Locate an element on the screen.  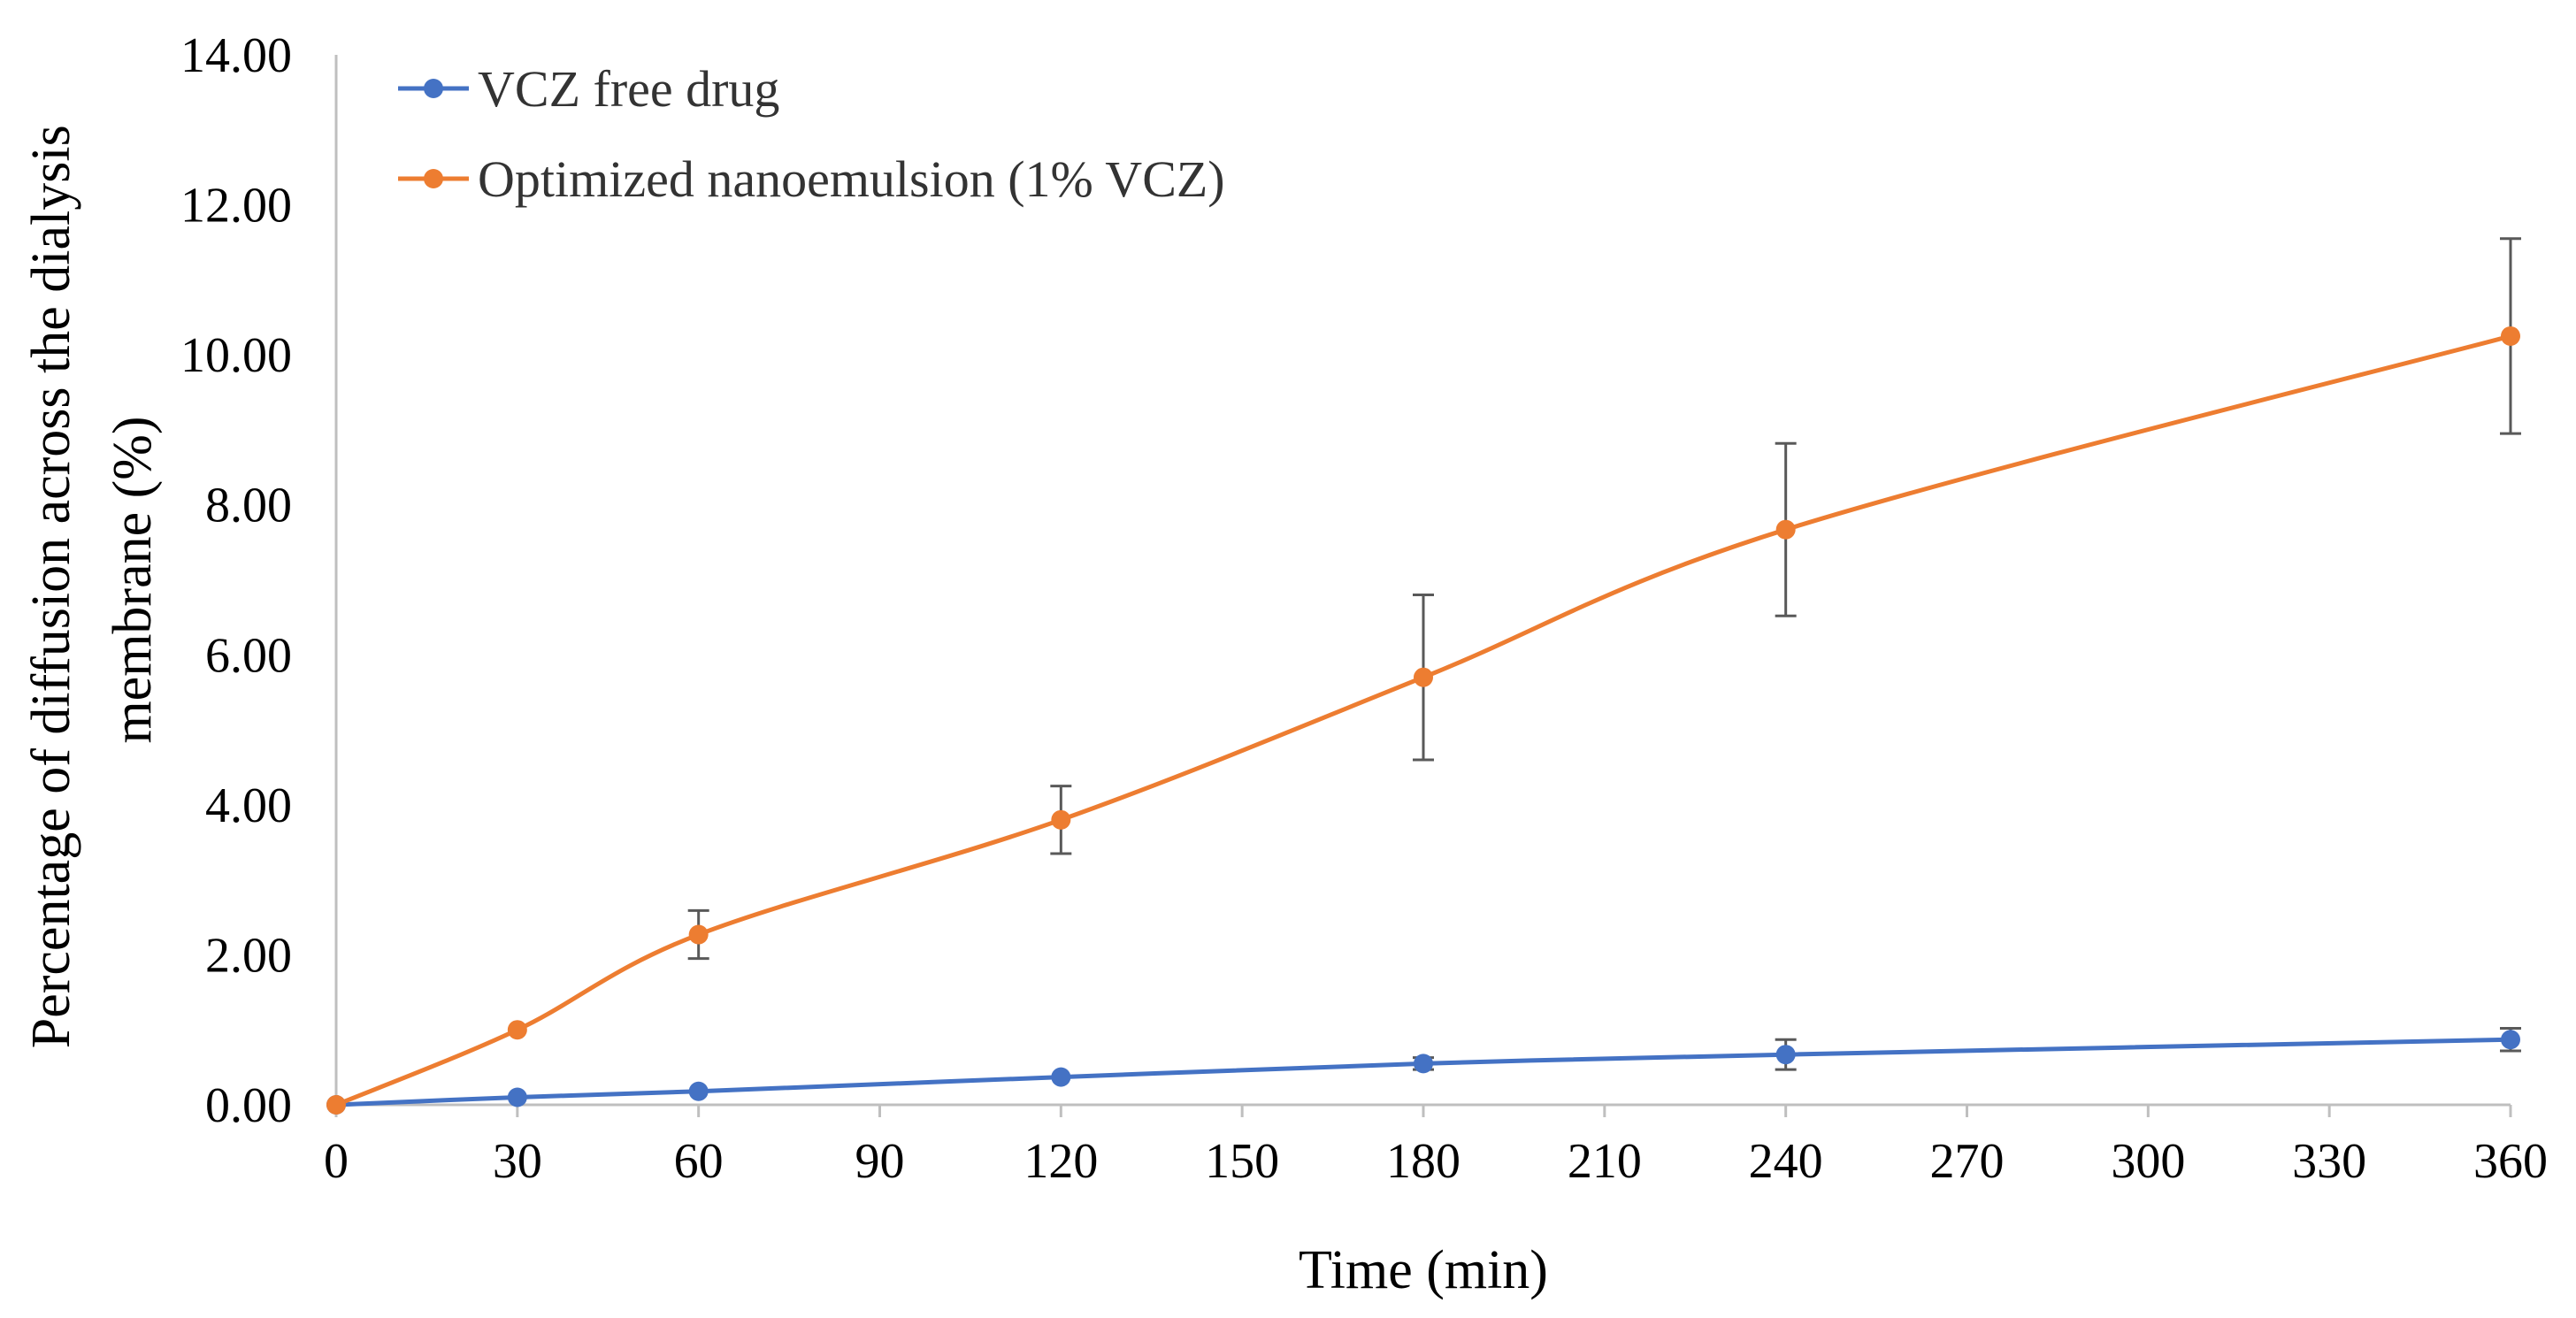
x-tick-label: 240 is located at coordinates (1786, 1161).